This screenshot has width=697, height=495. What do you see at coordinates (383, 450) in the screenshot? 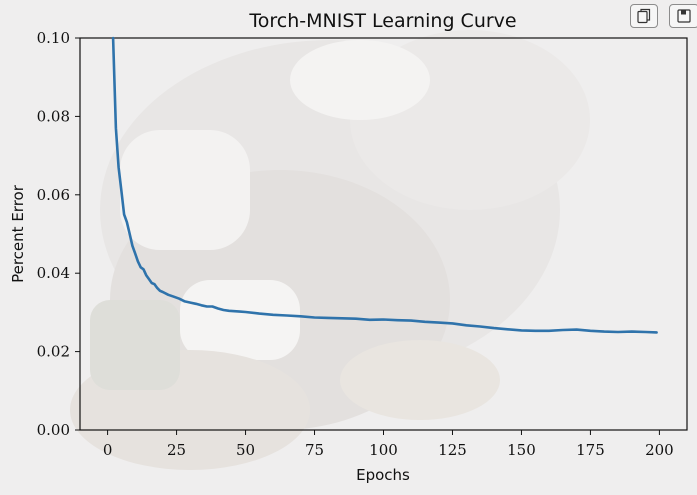
I see `x-tick-label: 100` at bounding box center [383, 450].